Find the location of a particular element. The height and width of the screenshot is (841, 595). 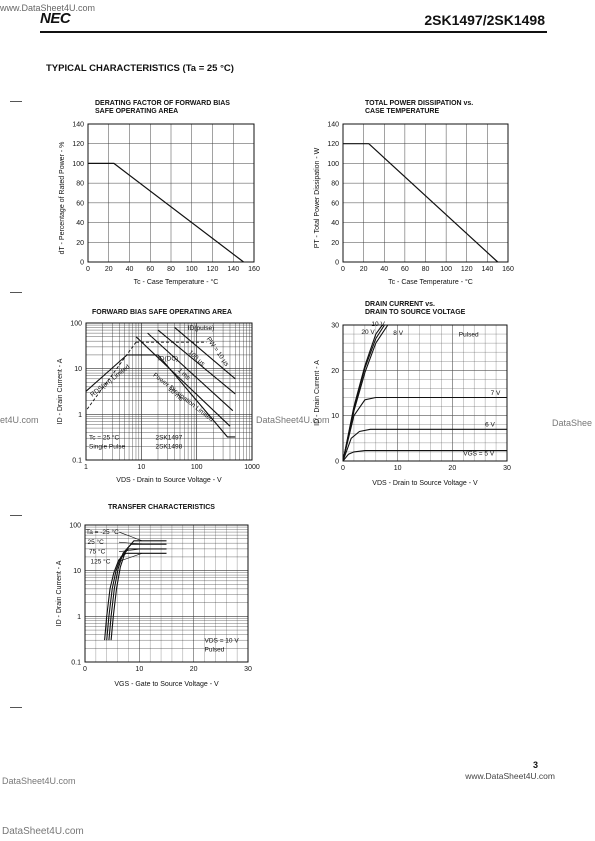

power-y-tick-label: 0 is located at coordinates (337, 263).